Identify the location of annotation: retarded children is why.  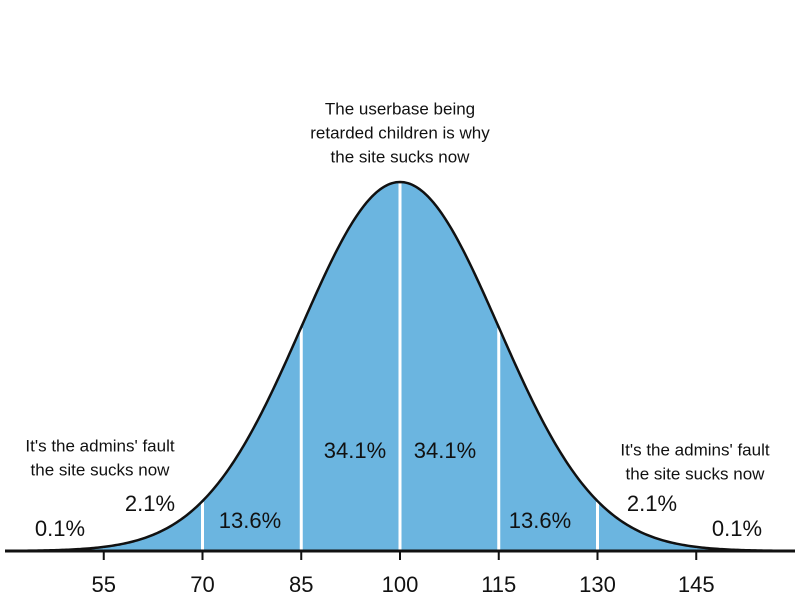
(400, 132).